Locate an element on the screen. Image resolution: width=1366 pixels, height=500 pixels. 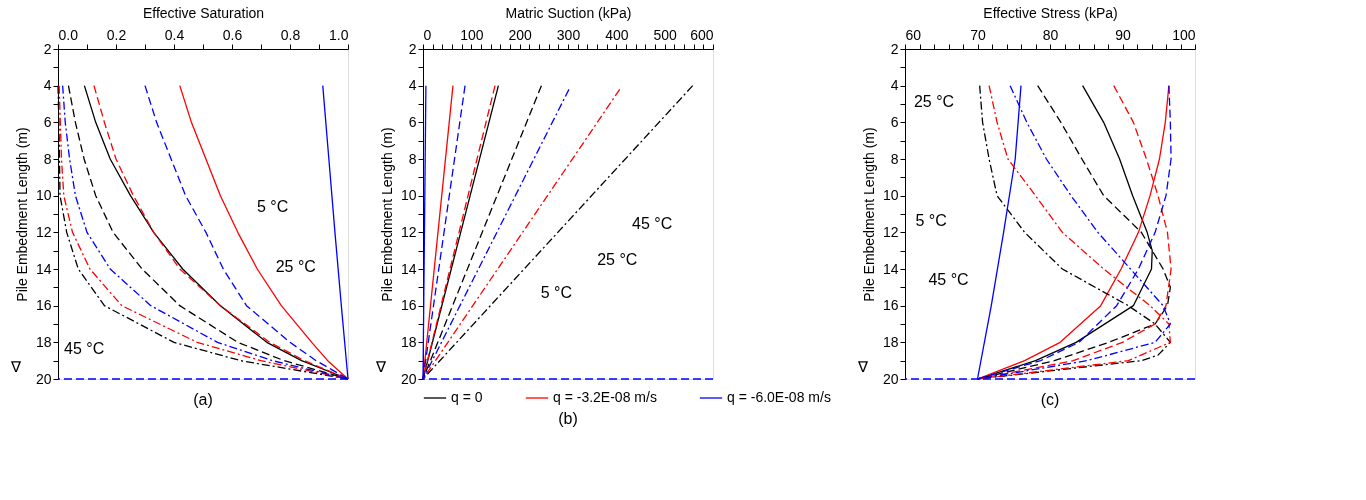
x-tick-label: 400 is located at coordinates (617, 34).